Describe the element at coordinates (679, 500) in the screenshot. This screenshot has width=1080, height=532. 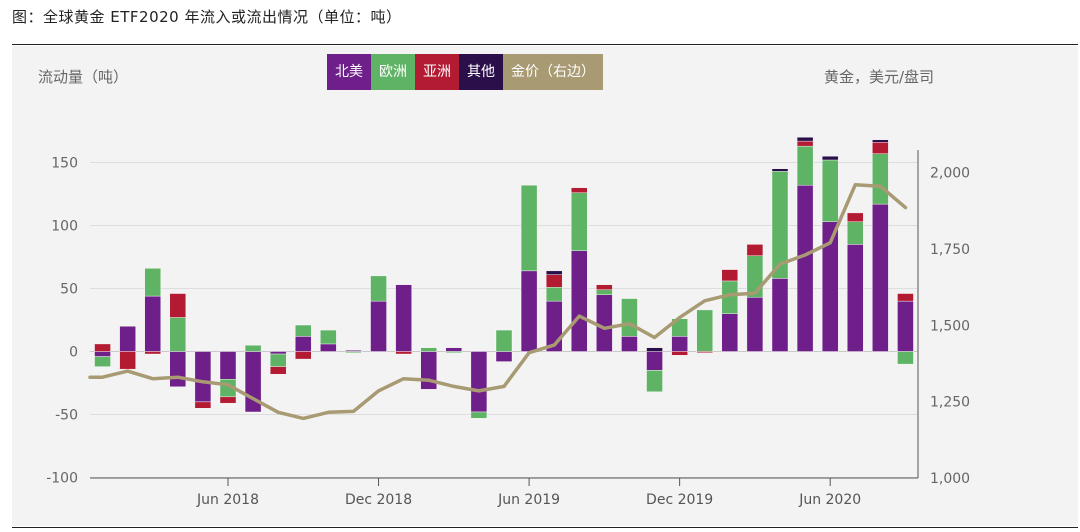
I see `x-tick-label: Dec 2019` at that location.